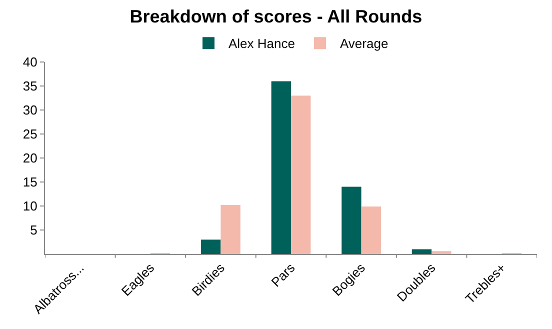 Image resolution: width=552 pixels, height=329 pixels. What do you see at coordinates (30, 62) in the screenshot?
I see `y-tick-label: 40` at bounding box center [30, 62].